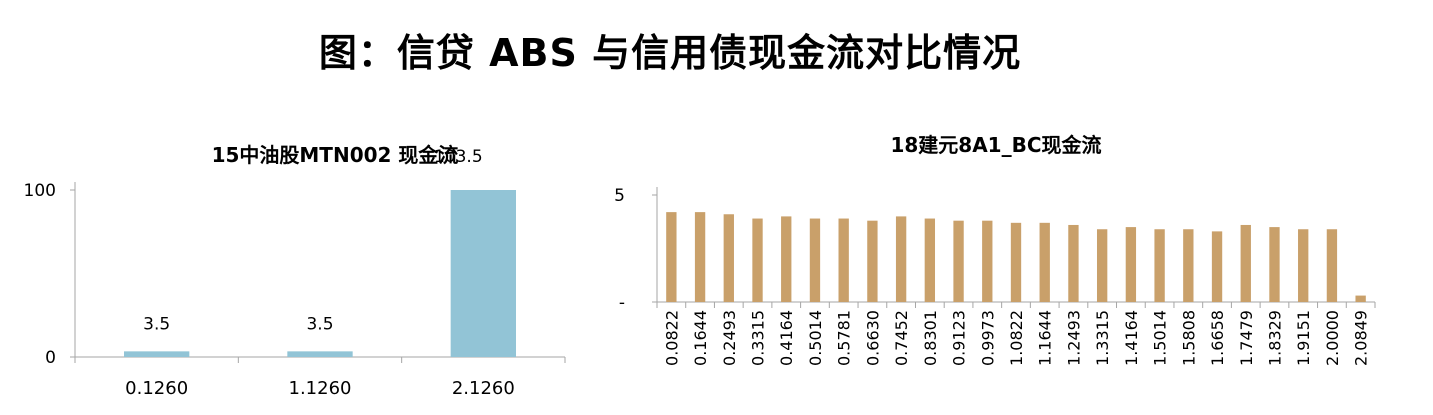 The width and height of the screenshot is (1433, 415). Describe the element at coordinates (483, 388) in the screenshot. I see `x-tick-label: 2.1260` at that location.